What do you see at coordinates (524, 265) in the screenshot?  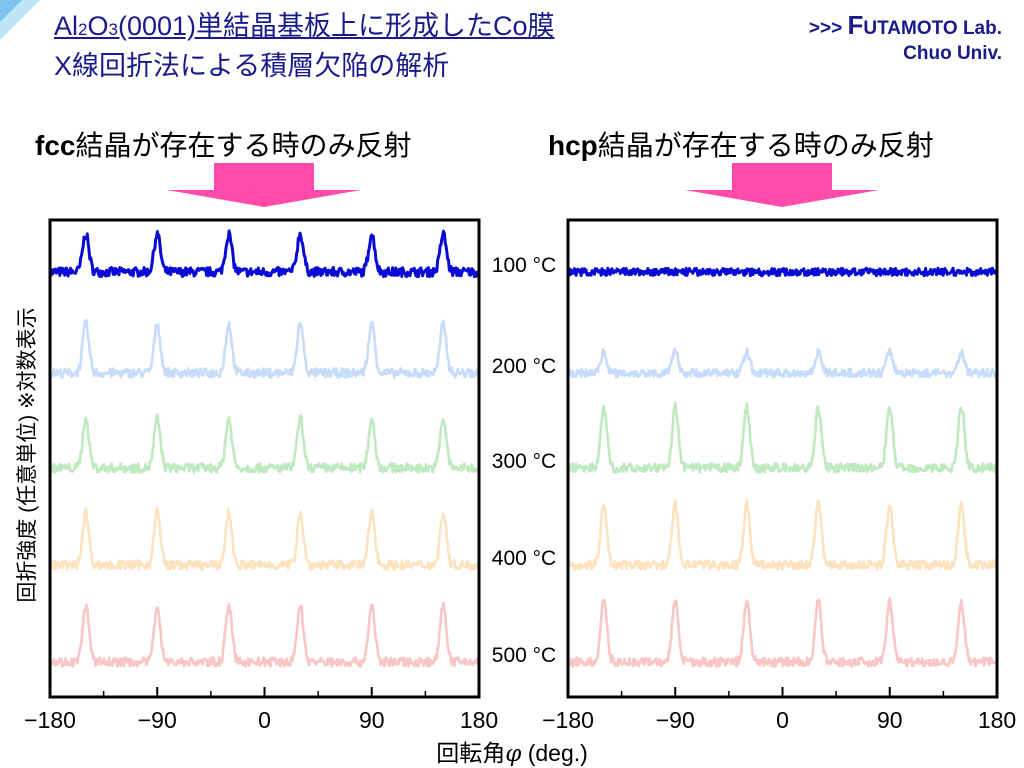 I see `temperature-label: 100 °C` at bounding box center [524, 265].